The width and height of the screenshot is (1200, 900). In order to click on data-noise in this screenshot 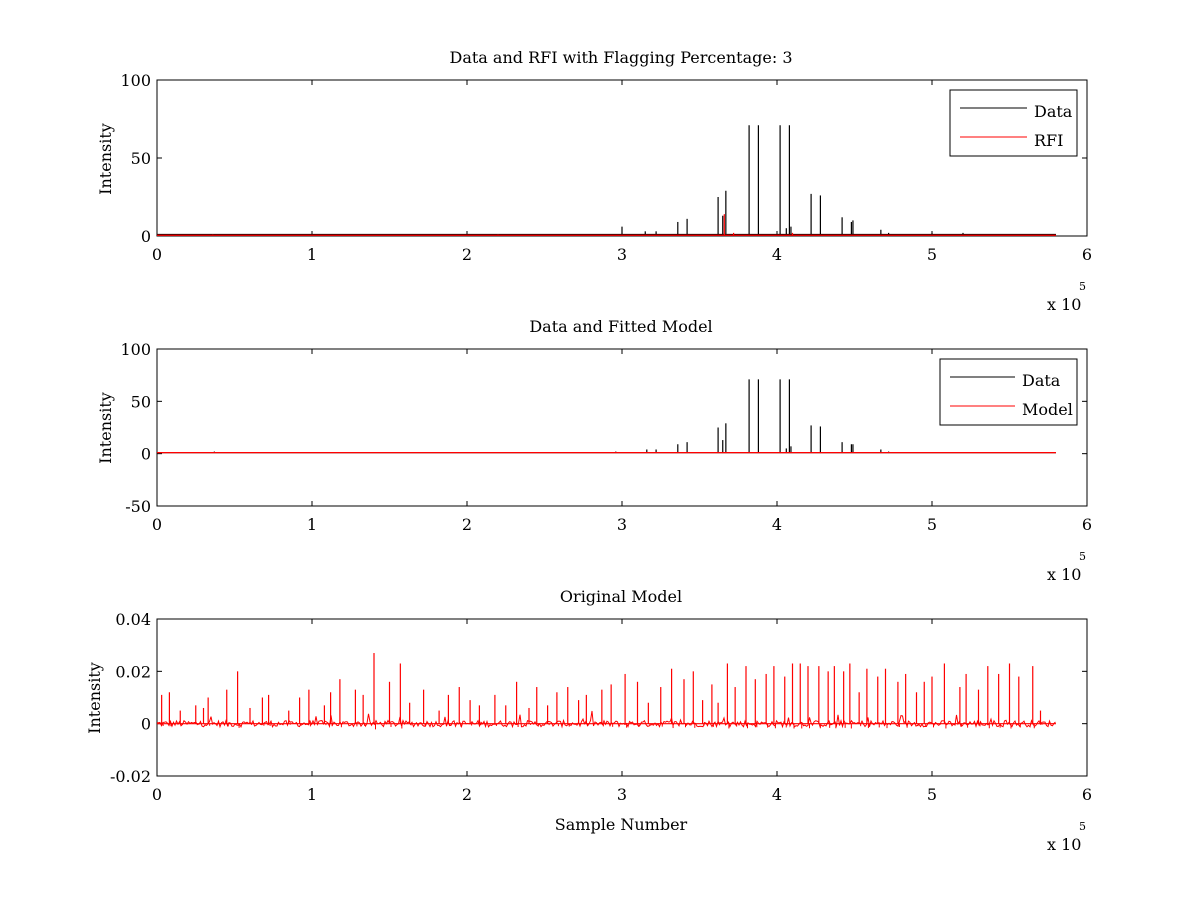, I will do `click(606, 719)`.